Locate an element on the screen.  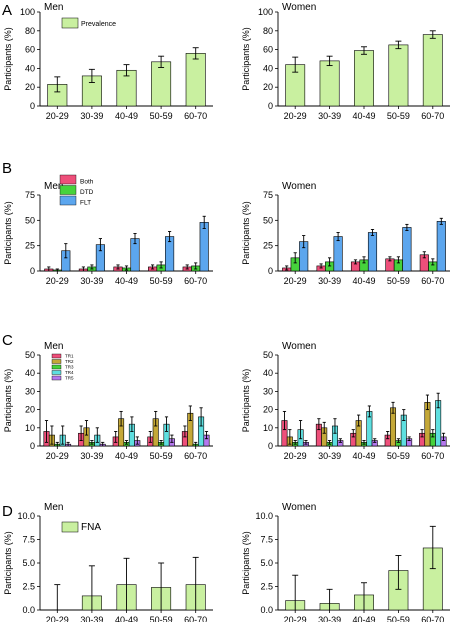
panel-letter-b: B is located at coordinates (7, 168).